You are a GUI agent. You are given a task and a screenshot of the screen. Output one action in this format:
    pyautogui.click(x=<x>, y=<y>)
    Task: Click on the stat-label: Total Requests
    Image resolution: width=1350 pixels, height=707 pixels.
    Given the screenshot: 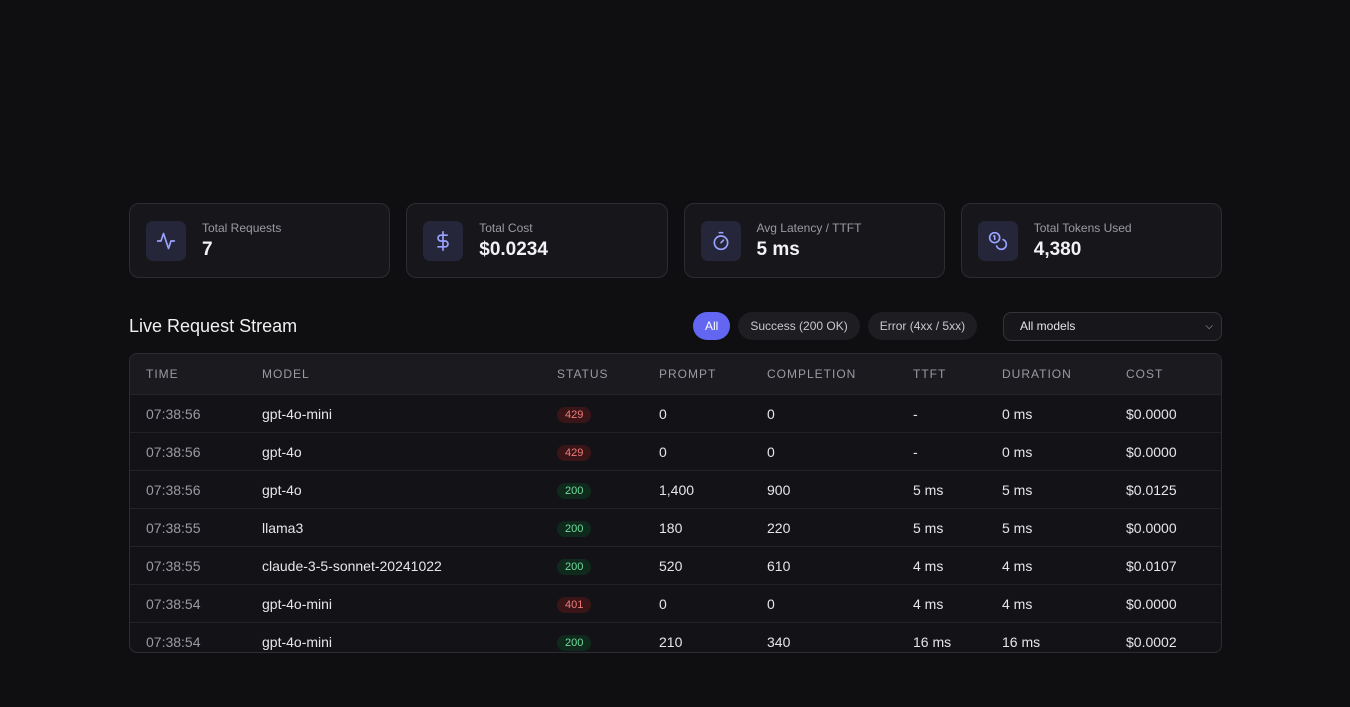 What is the action you would take?
    pyautogui.click(x=242, y=227)
    